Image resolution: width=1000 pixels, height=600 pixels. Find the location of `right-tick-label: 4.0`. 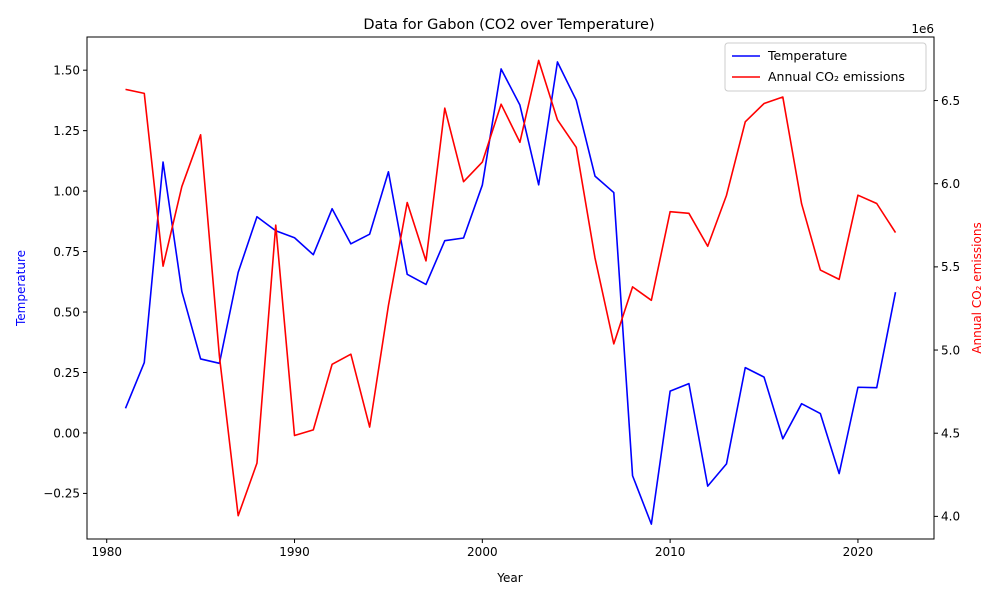

right-tick-label: 4.0 is located at coordinates (950, 517).